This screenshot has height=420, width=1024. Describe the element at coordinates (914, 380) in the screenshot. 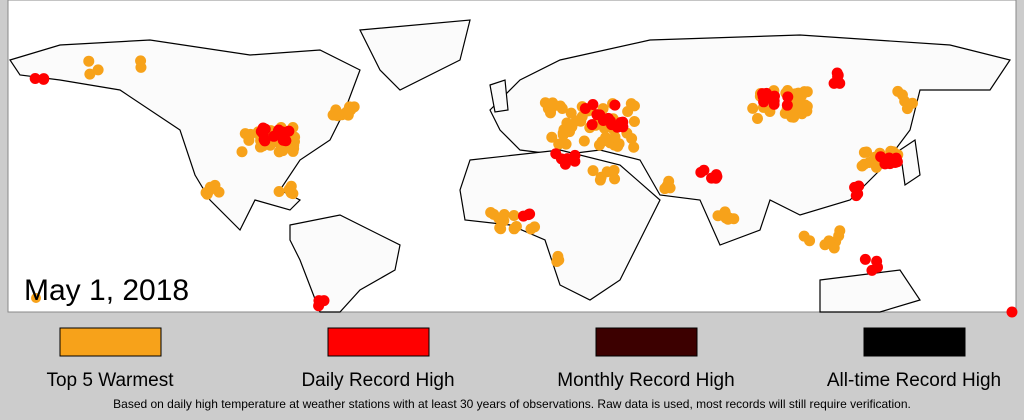

I see `legend-label: All-time Record High` at that location.